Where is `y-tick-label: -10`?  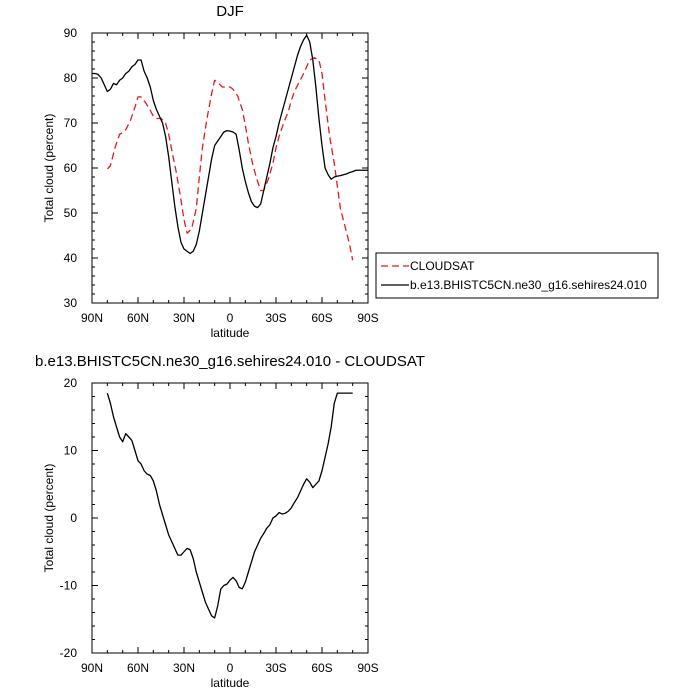 y-tick-label: -10 is located at coordinates (69, 586).